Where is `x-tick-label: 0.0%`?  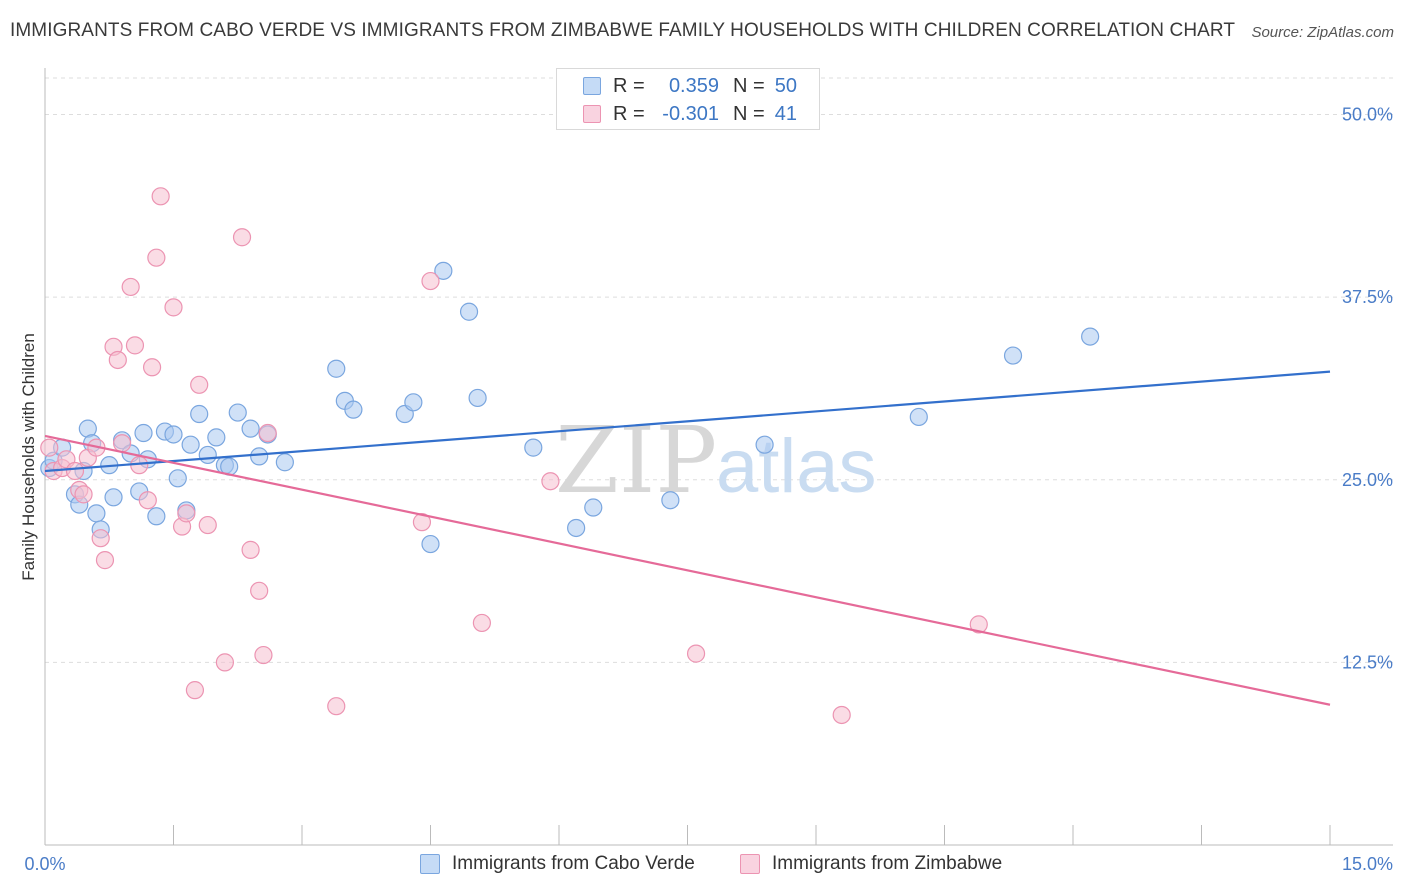 x-tick-label: 0.0% is located at coordinates (44, 864).